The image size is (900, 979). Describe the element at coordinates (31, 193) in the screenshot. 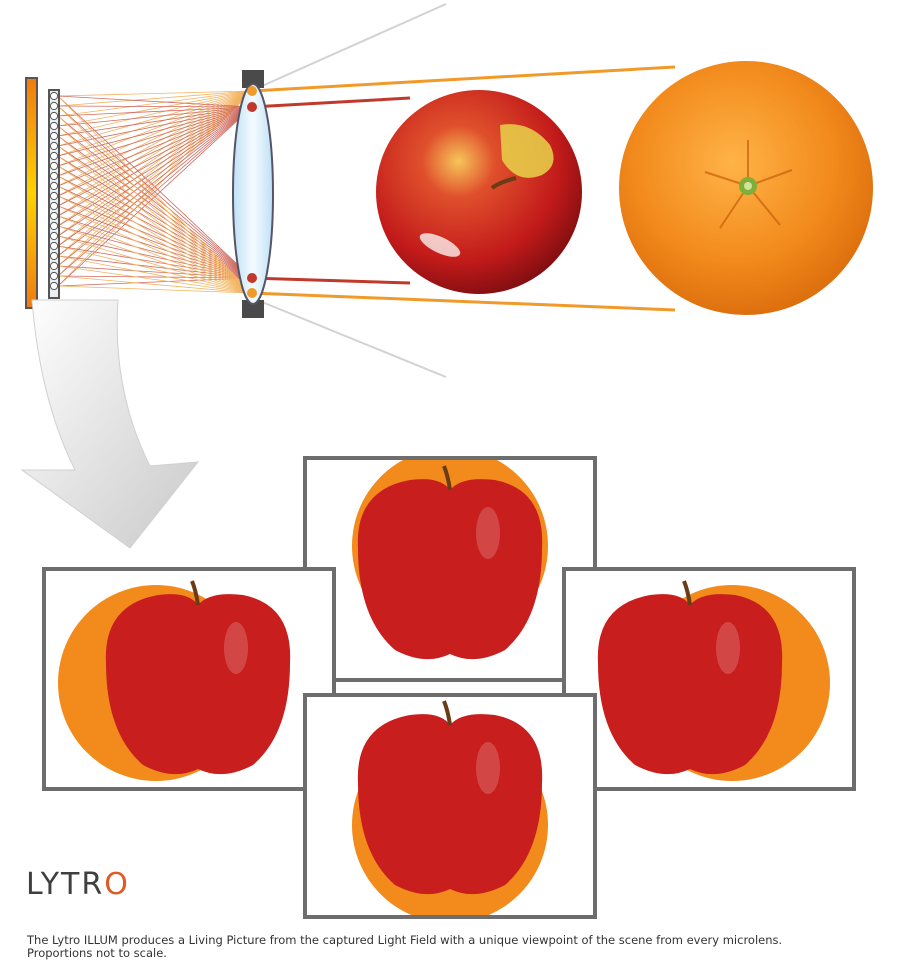

I see `image-sensor` at that location.